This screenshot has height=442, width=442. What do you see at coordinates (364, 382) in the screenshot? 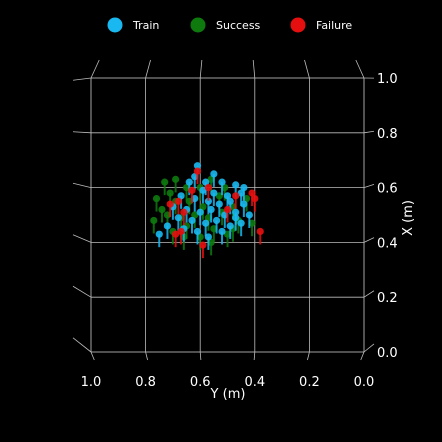
I see `x-tick-label: 0.0` at bounding box center [364, 382].